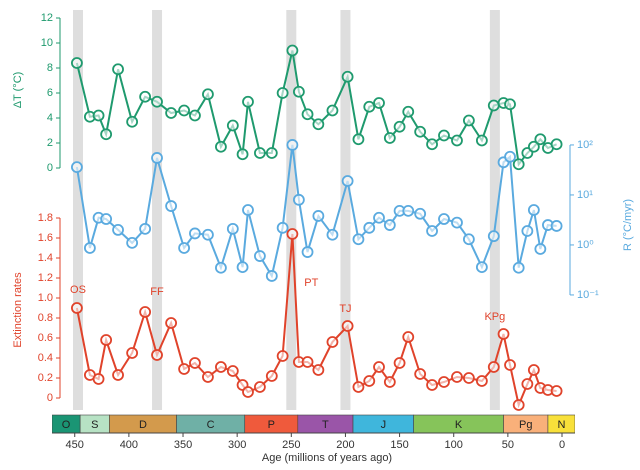  Describe the element at coordinates (345, 309) in the screenshot. I see `event-label: TJ` at that location.